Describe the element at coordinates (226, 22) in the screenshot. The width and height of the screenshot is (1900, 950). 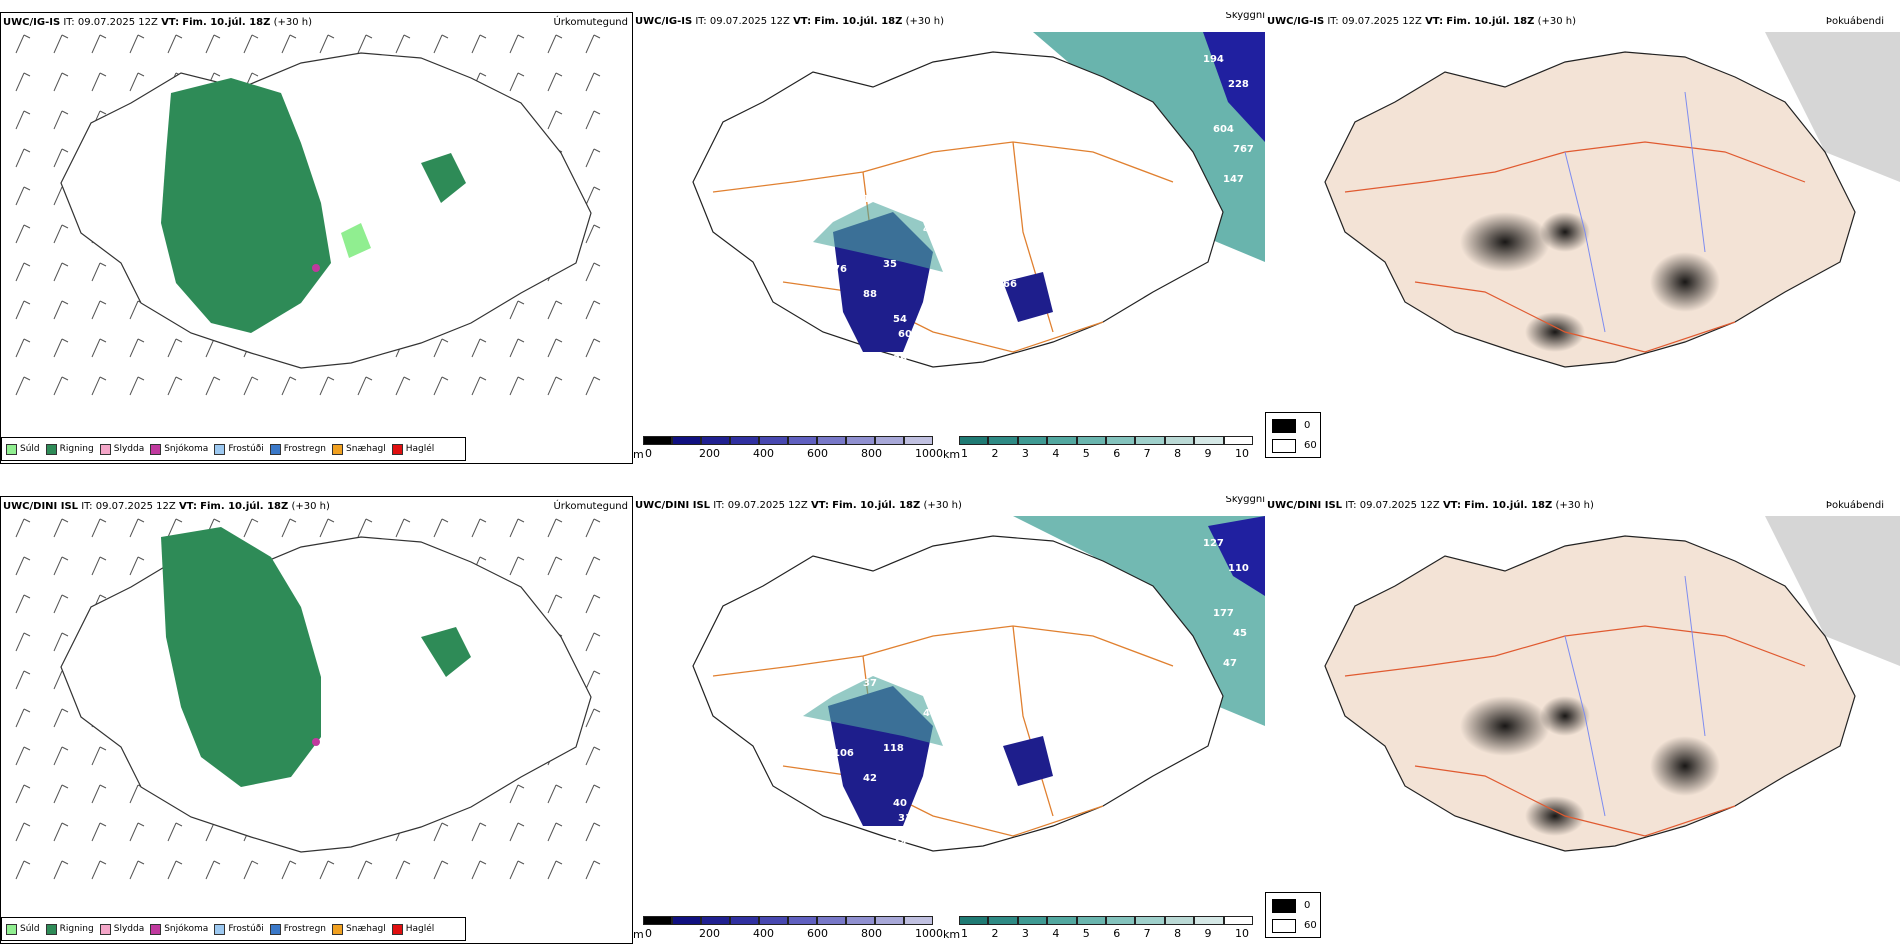
I see `vt-value: Fim. 10.júl. 18Z` at that location.